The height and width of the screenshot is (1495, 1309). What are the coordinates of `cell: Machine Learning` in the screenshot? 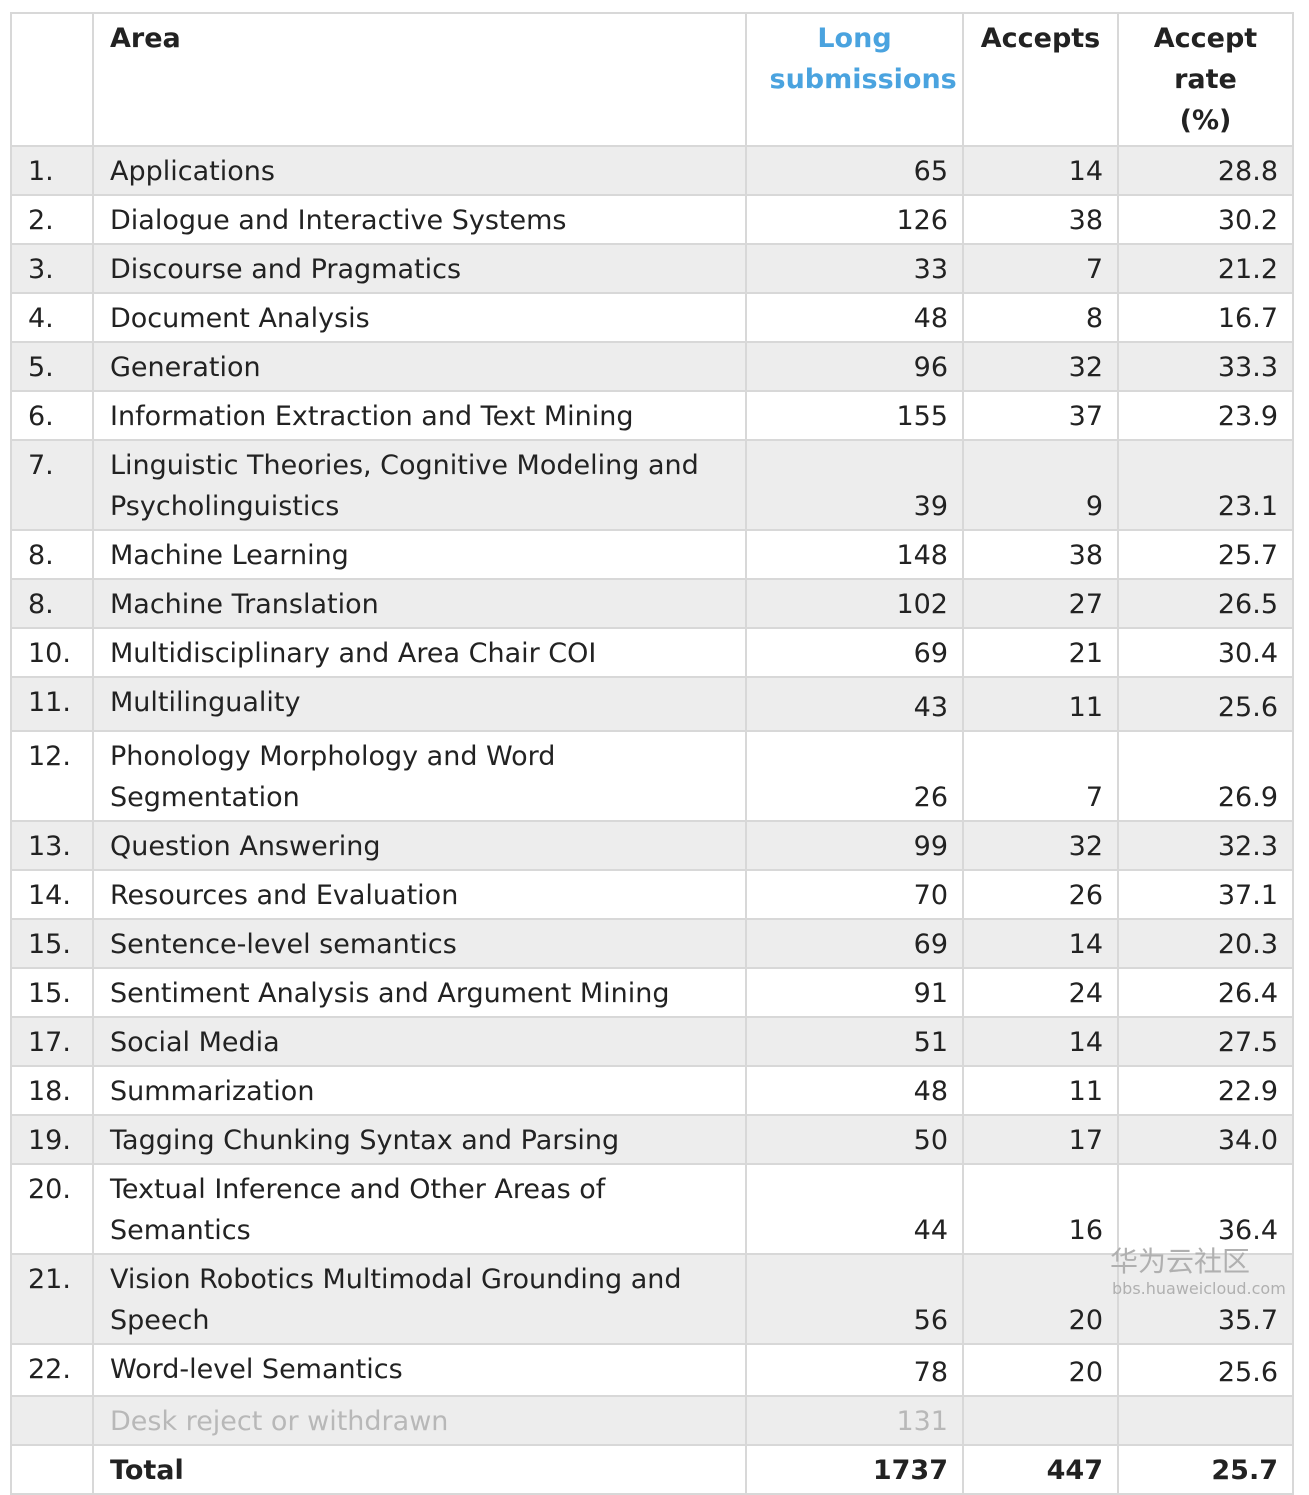 It's located at (419, 554).